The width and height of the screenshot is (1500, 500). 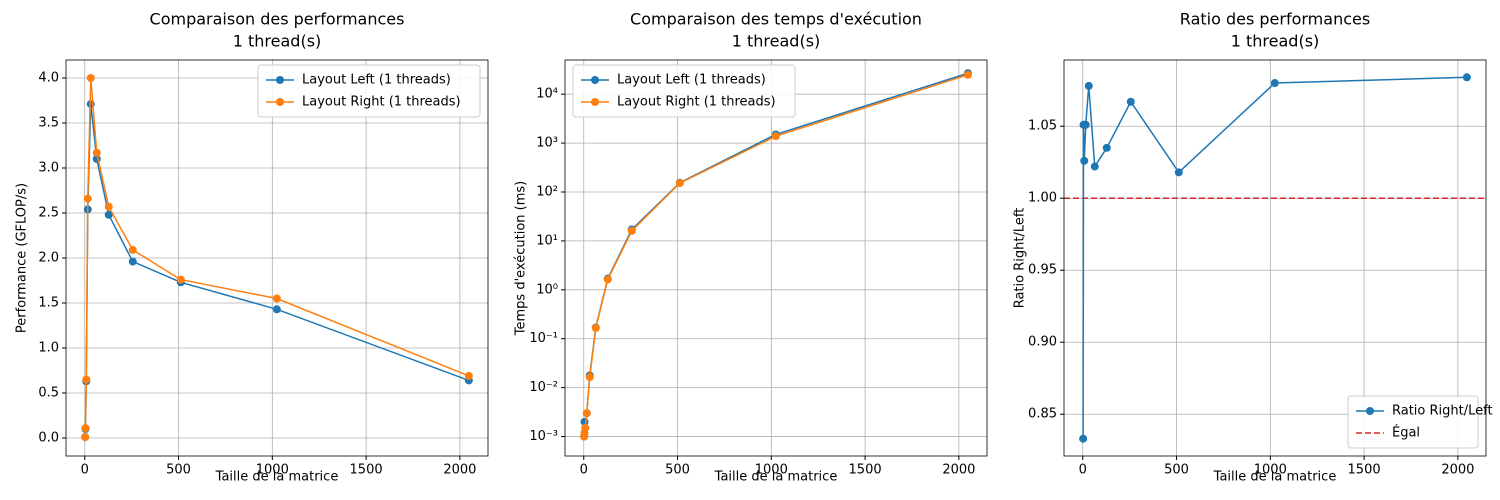 What do you see at coordinates (543, 436) in the screenshot?
I see `y-tick-label: 10⁻³` at bounding box center [543, 436].